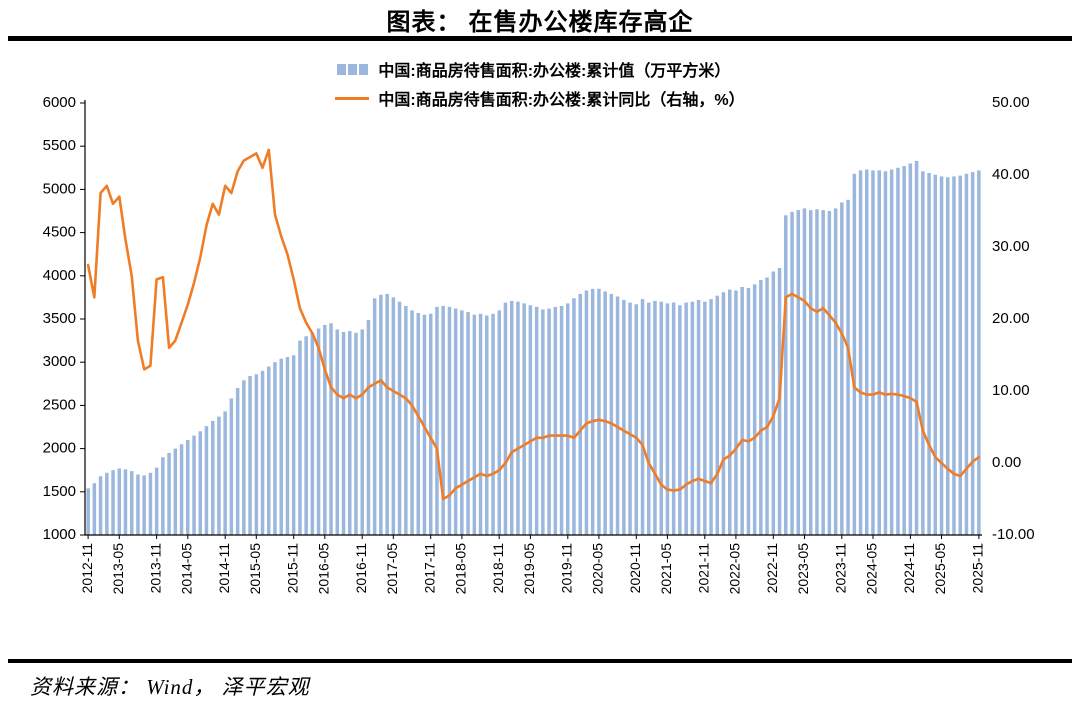  What do you see at coordinates (635, 568) in the screenshot?
I see `svg-text: 2020-11` at bounding box center [635, 568].